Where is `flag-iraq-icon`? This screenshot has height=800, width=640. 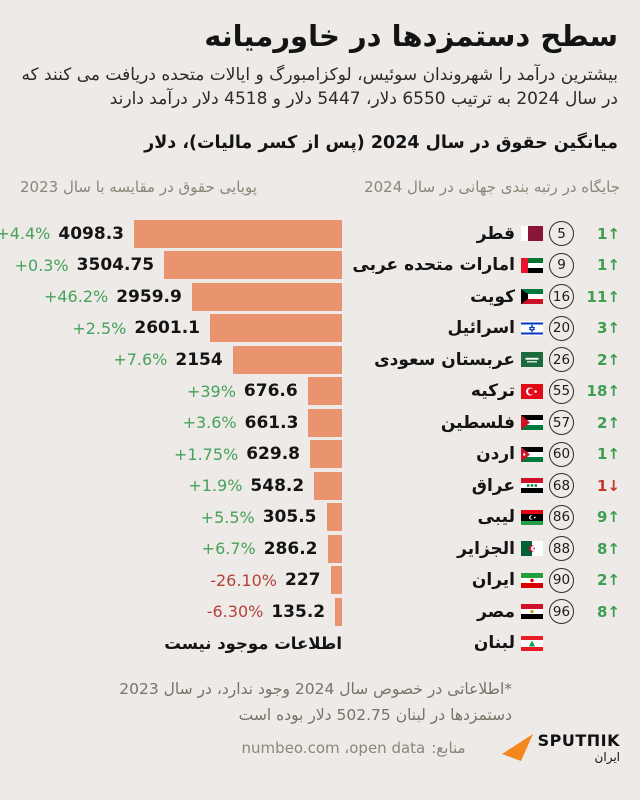
flag-iraq-icon is located at coordinates (532, 486).